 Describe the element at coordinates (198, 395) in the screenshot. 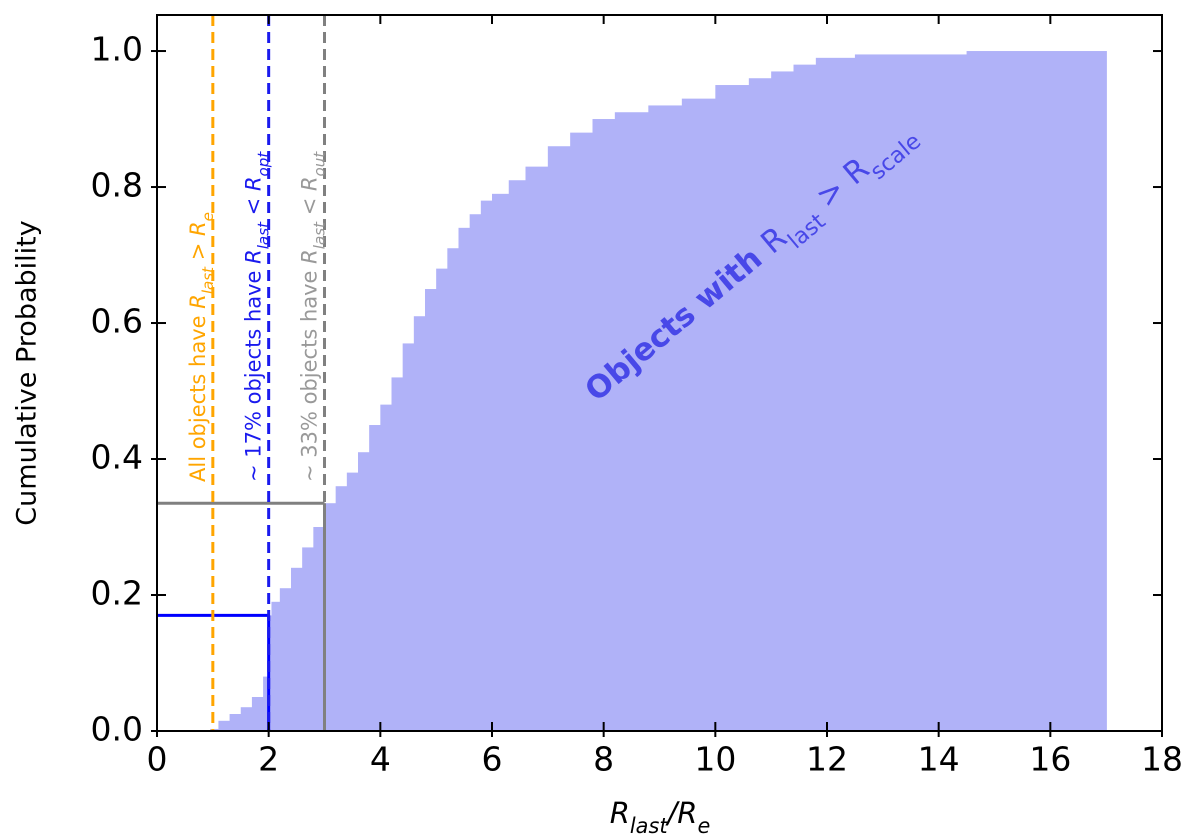

I see `text-part: All objects have` at that location.